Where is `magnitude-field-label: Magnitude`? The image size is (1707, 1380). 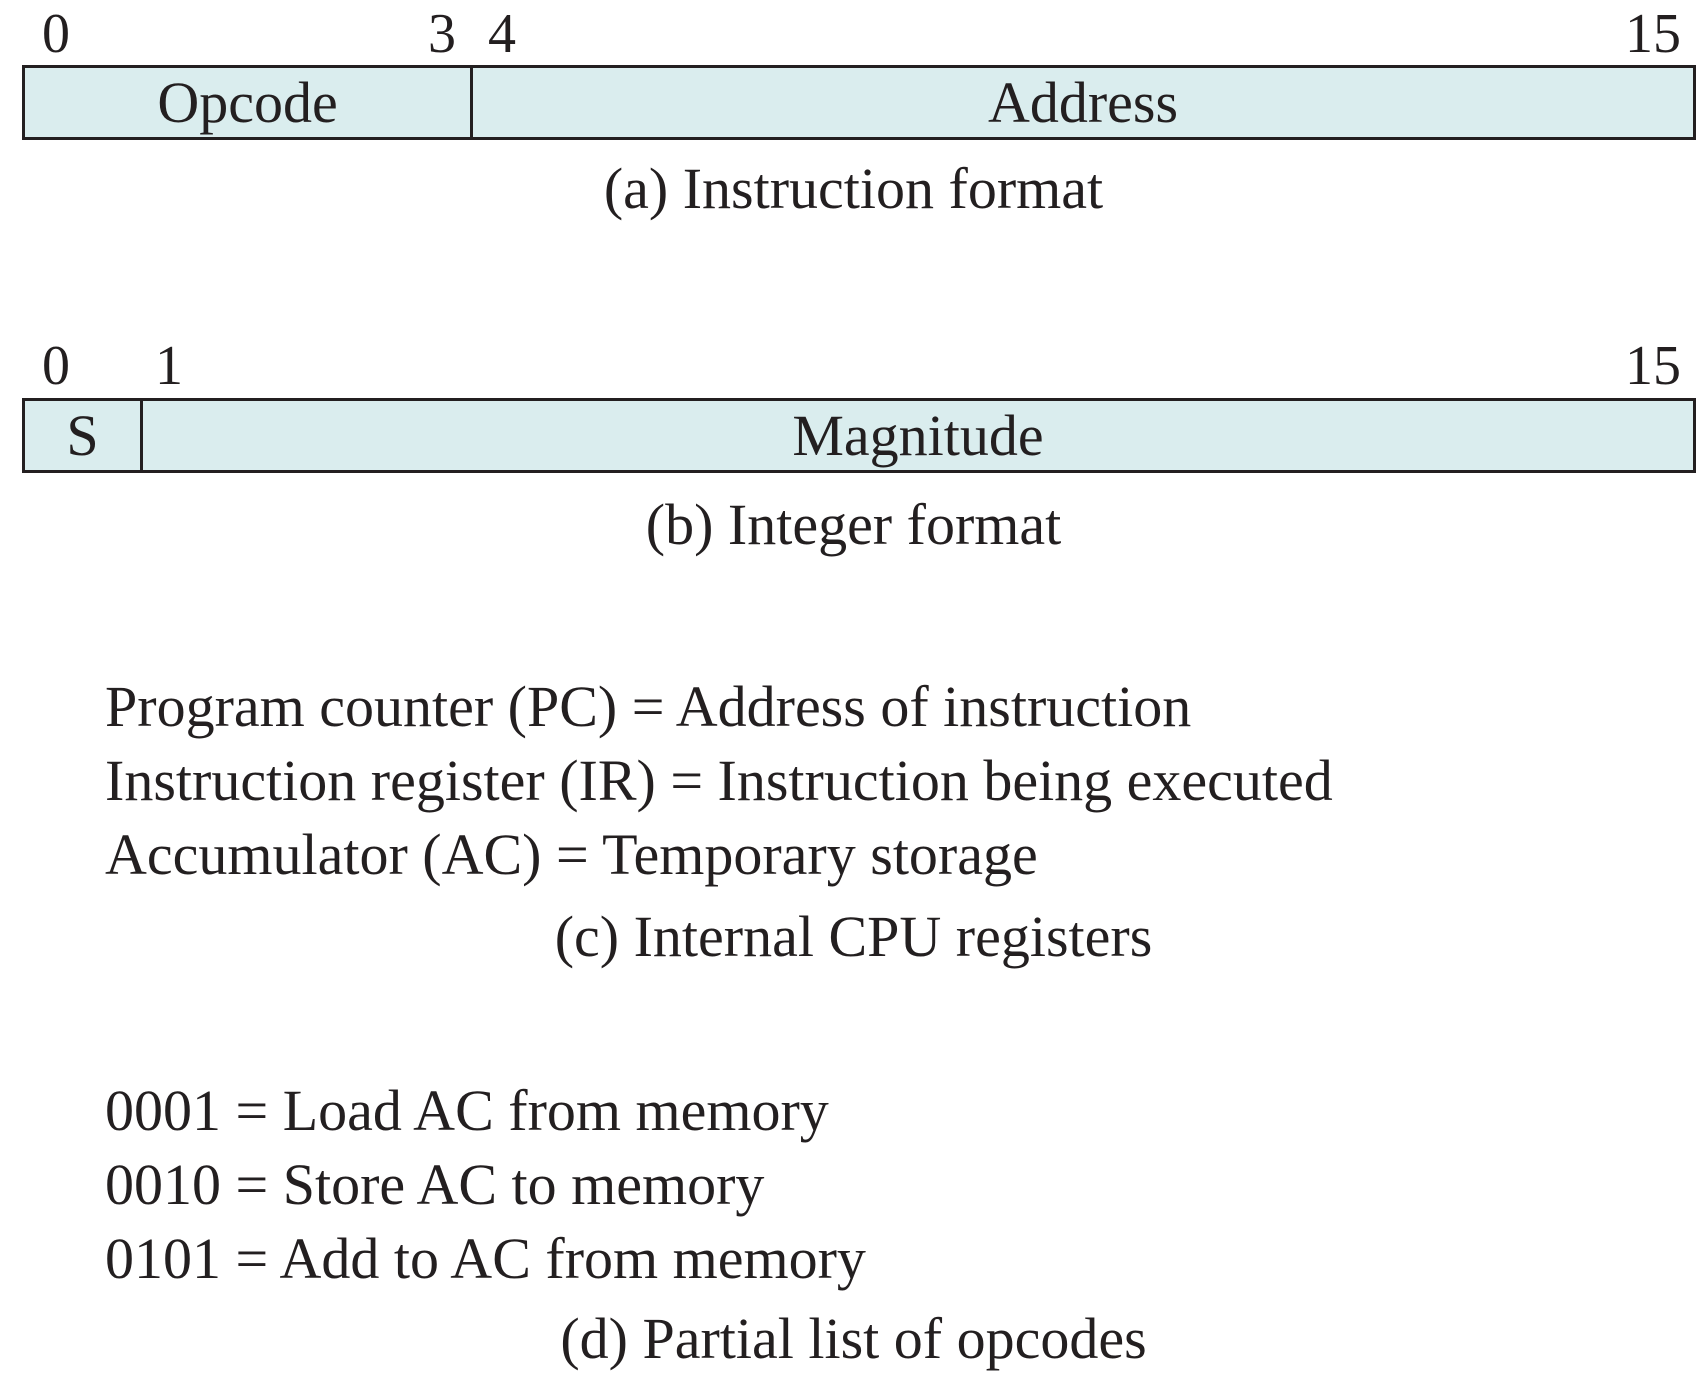
magnitude-field-label: Magnitude is located at coordinates (918, 435).